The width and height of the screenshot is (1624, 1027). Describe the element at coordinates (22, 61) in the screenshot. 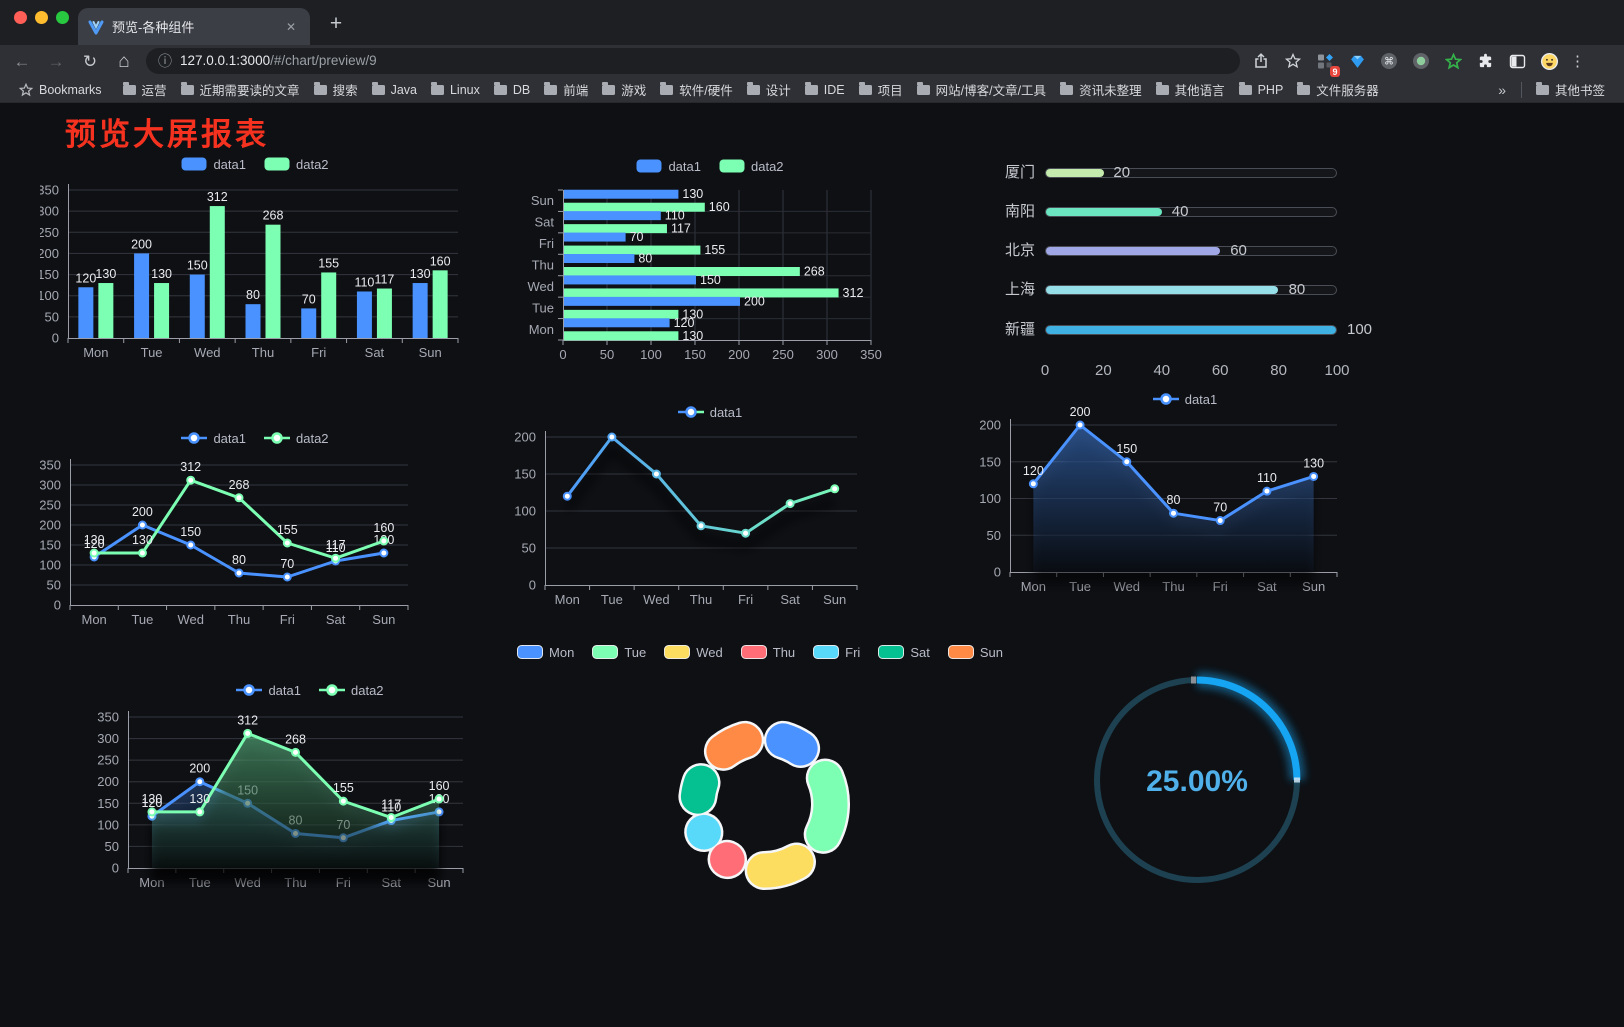

I see `back-icon: ←` at that location.